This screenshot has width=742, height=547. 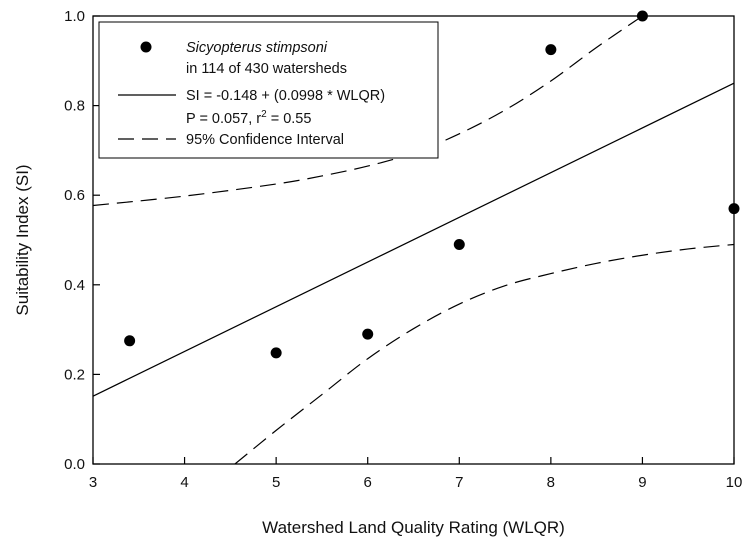 What do you see at coordinates (74, 374) in the screenshot?
I see `y-tick-label: 0.2` at bounding box center [74, 374].